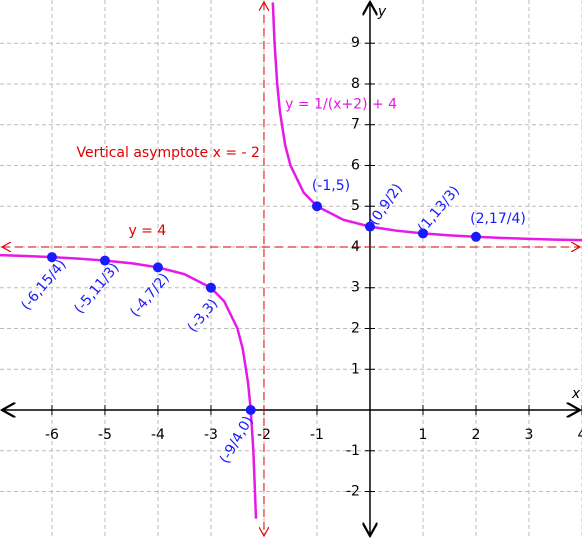 The image size is (582, 538). What do you see at coordinates (203, 316) in the screenshot?
I see `point-label: (-3,3)` at bounding box center [203, 316].